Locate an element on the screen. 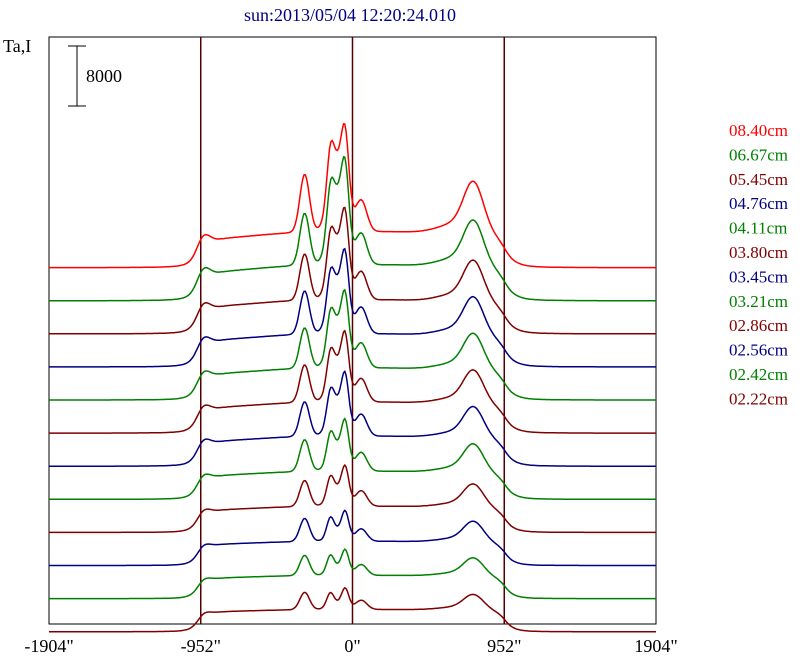 This screenshot has height=660, width=805. legend-entry: 05.45cm is located at coordinates (758, 179).